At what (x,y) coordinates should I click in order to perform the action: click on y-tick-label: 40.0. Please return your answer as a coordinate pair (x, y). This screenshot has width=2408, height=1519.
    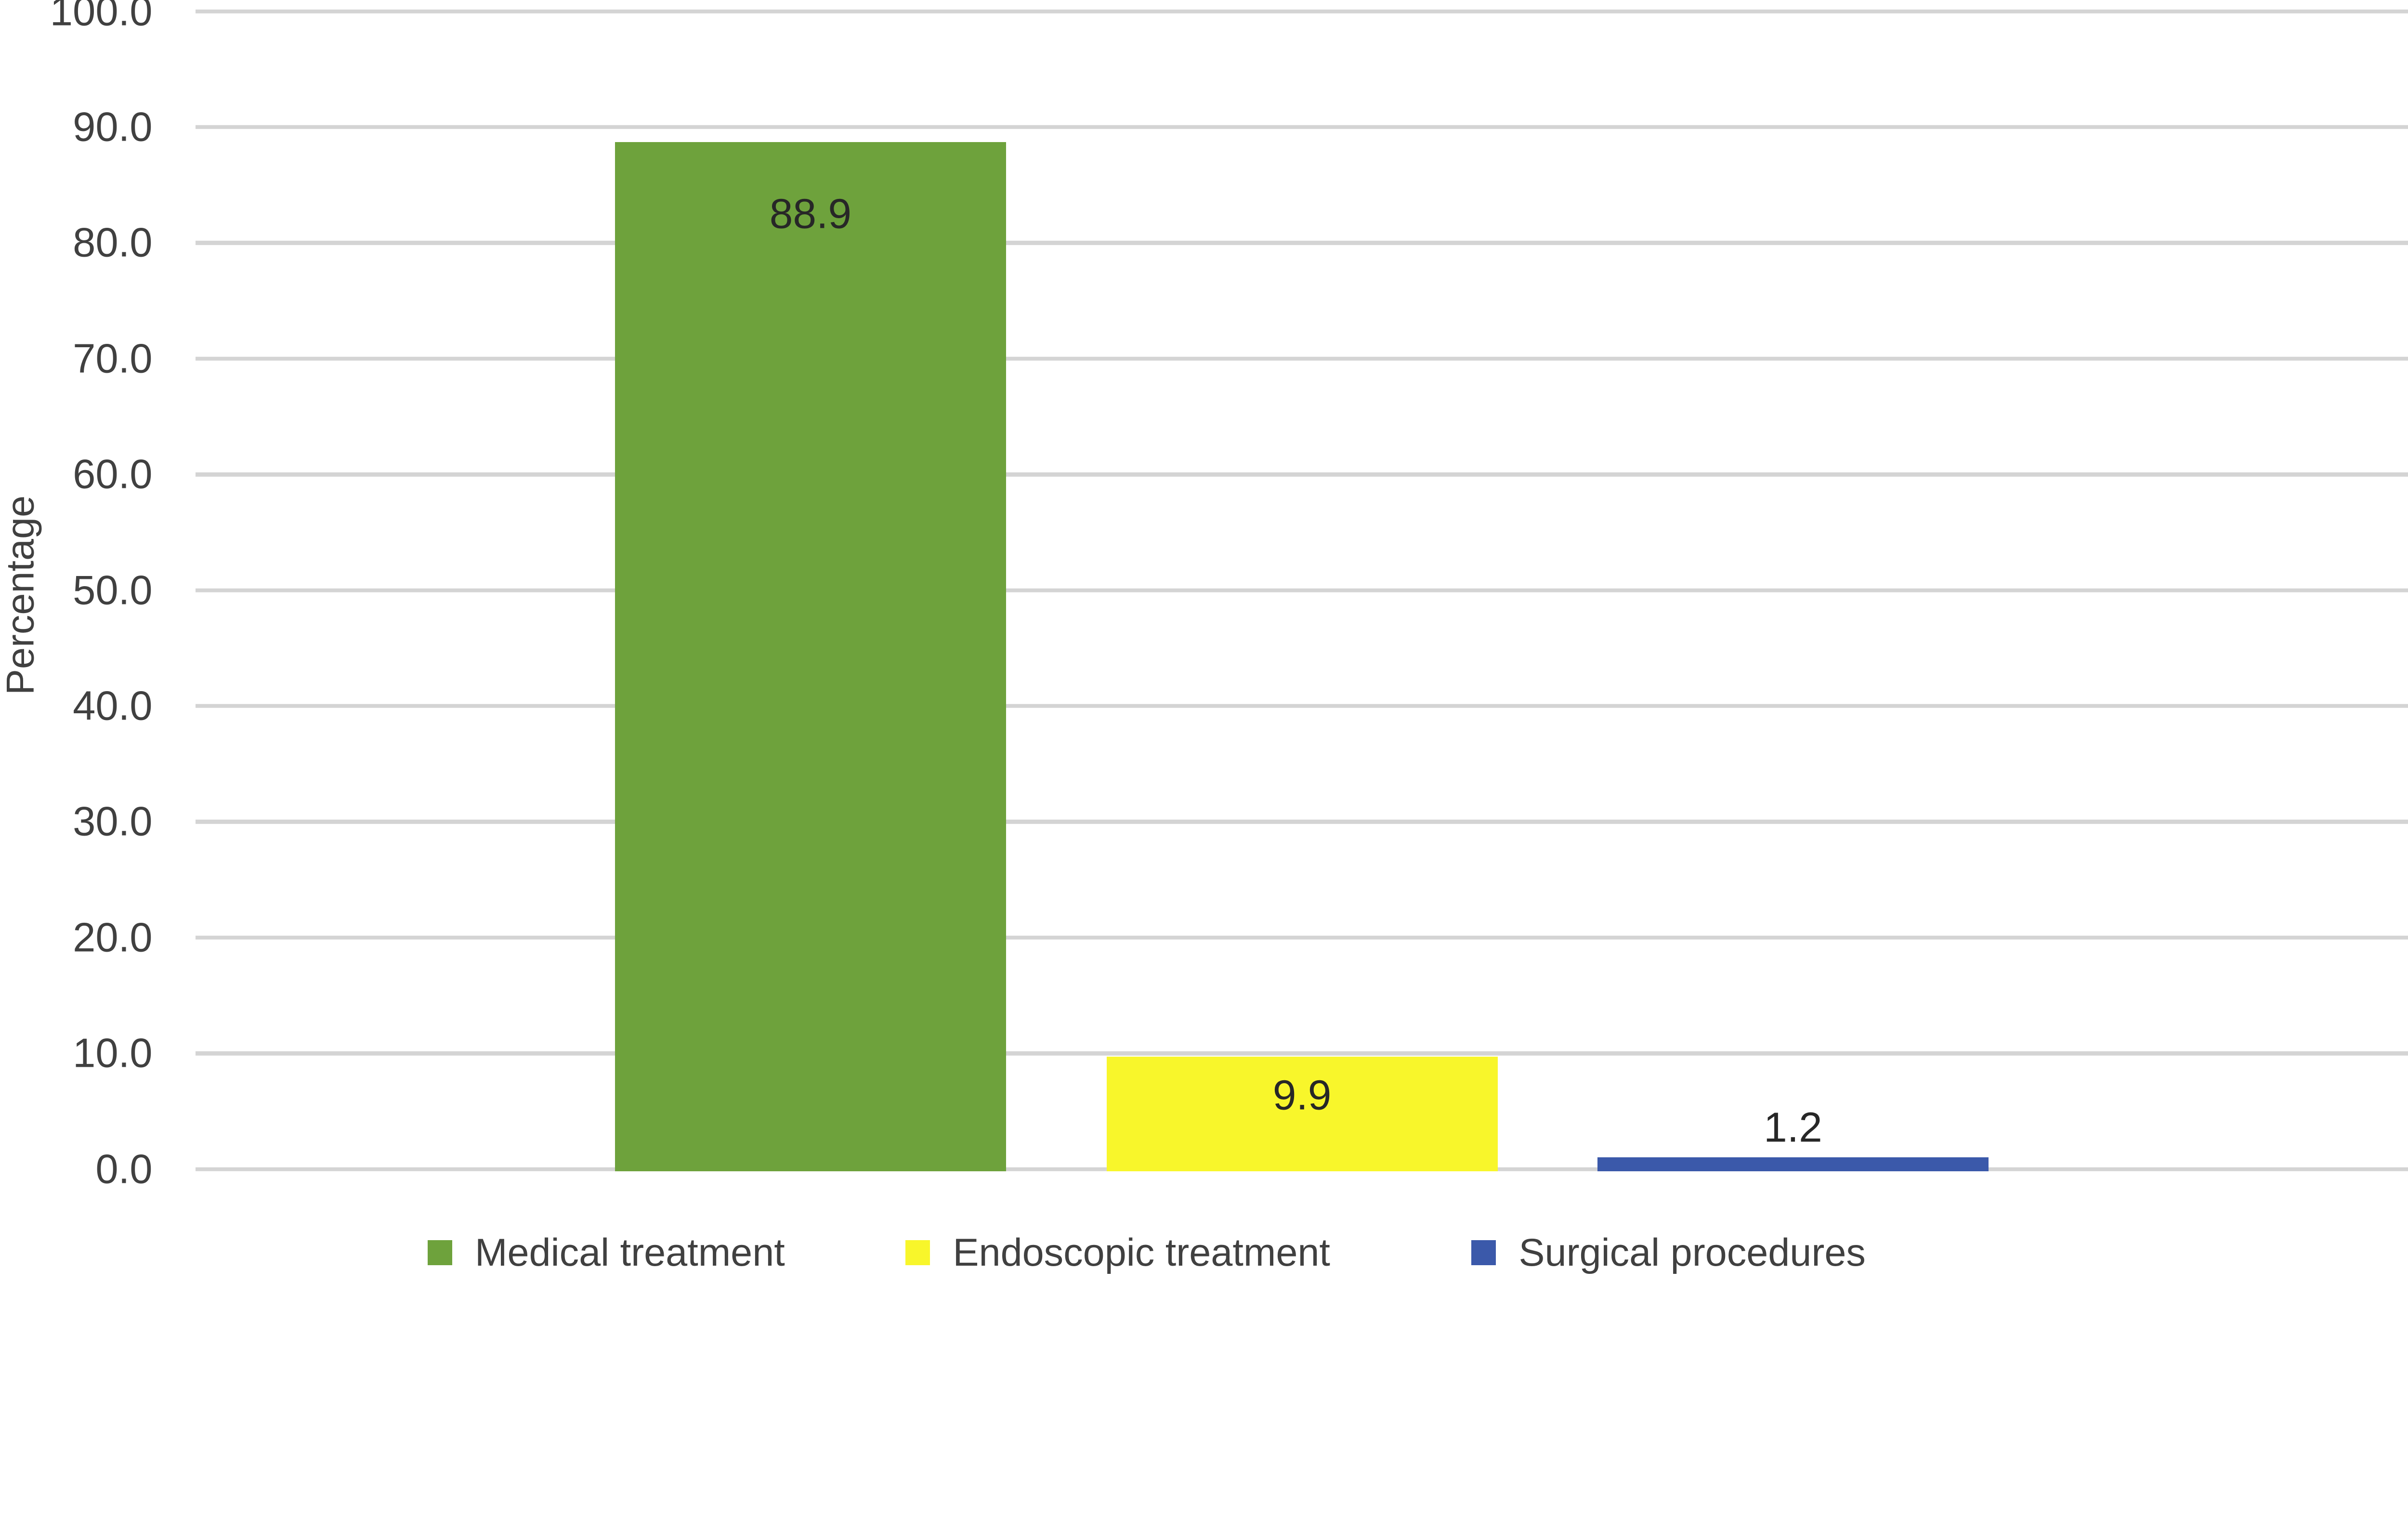
    Looking at the image, I should click on (113, 706).